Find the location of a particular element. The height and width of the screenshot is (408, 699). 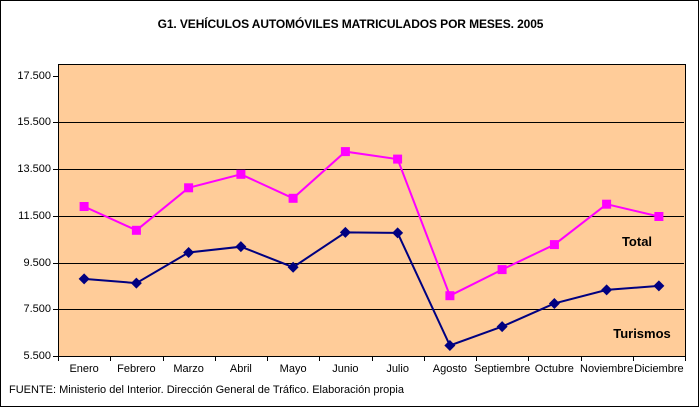

y-axis-label: 5.500 is located at coordinates (37, 356).